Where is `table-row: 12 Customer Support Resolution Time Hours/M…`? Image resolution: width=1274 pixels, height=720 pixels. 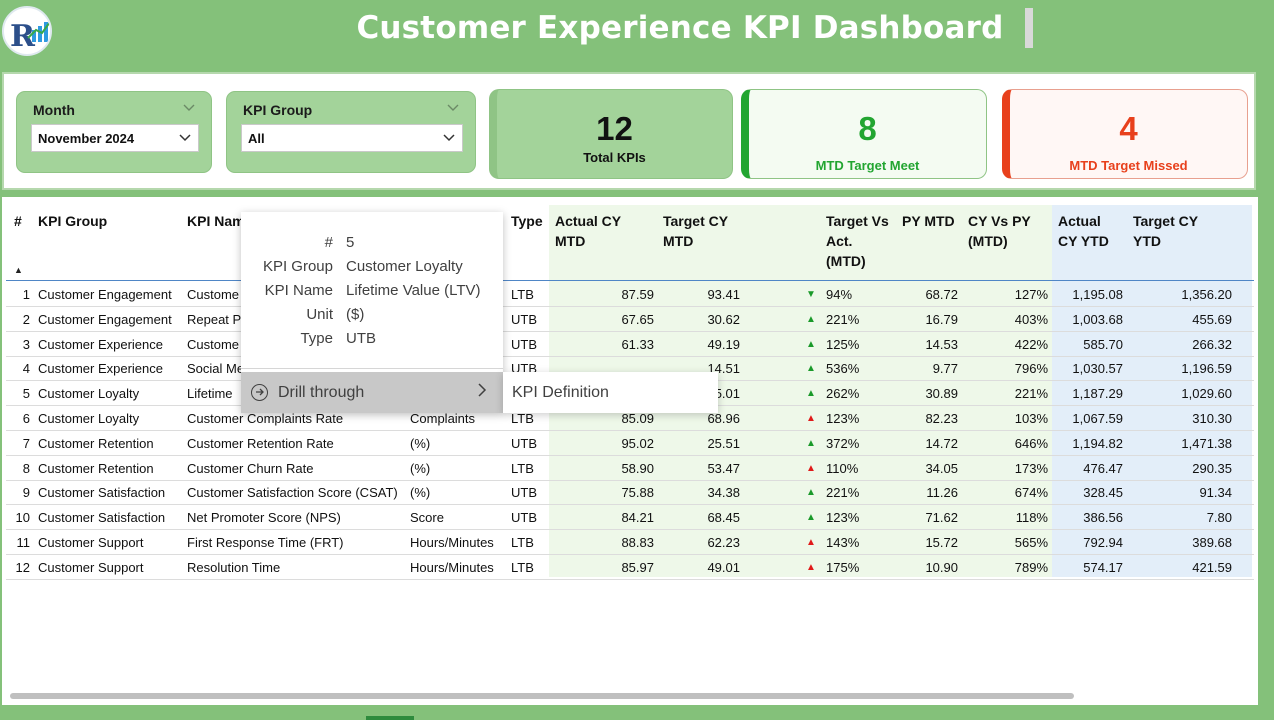
table-row: 12 Customer Support Resolution Time Hours/M… is located at coordinates (630, 567).